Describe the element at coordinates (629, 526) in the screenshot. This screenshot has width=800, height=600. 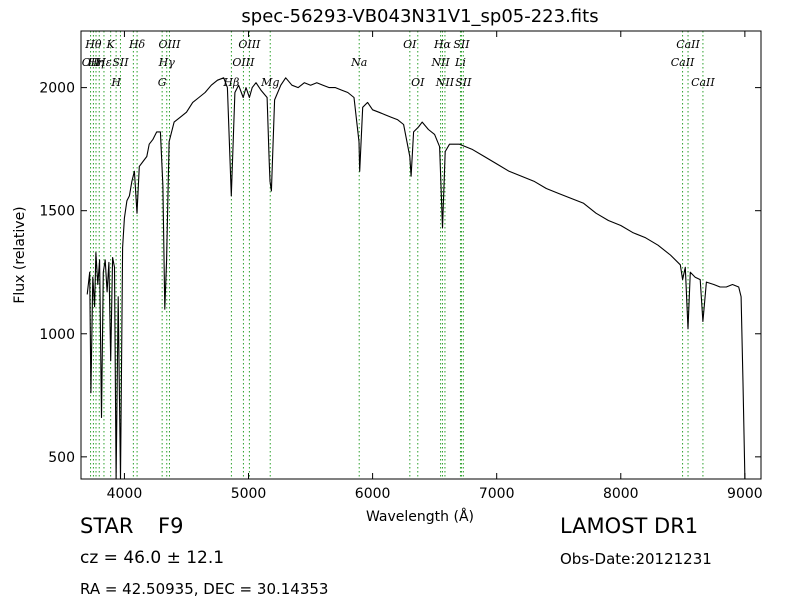
I see `survey-name: LAMOST DR1` at that location.